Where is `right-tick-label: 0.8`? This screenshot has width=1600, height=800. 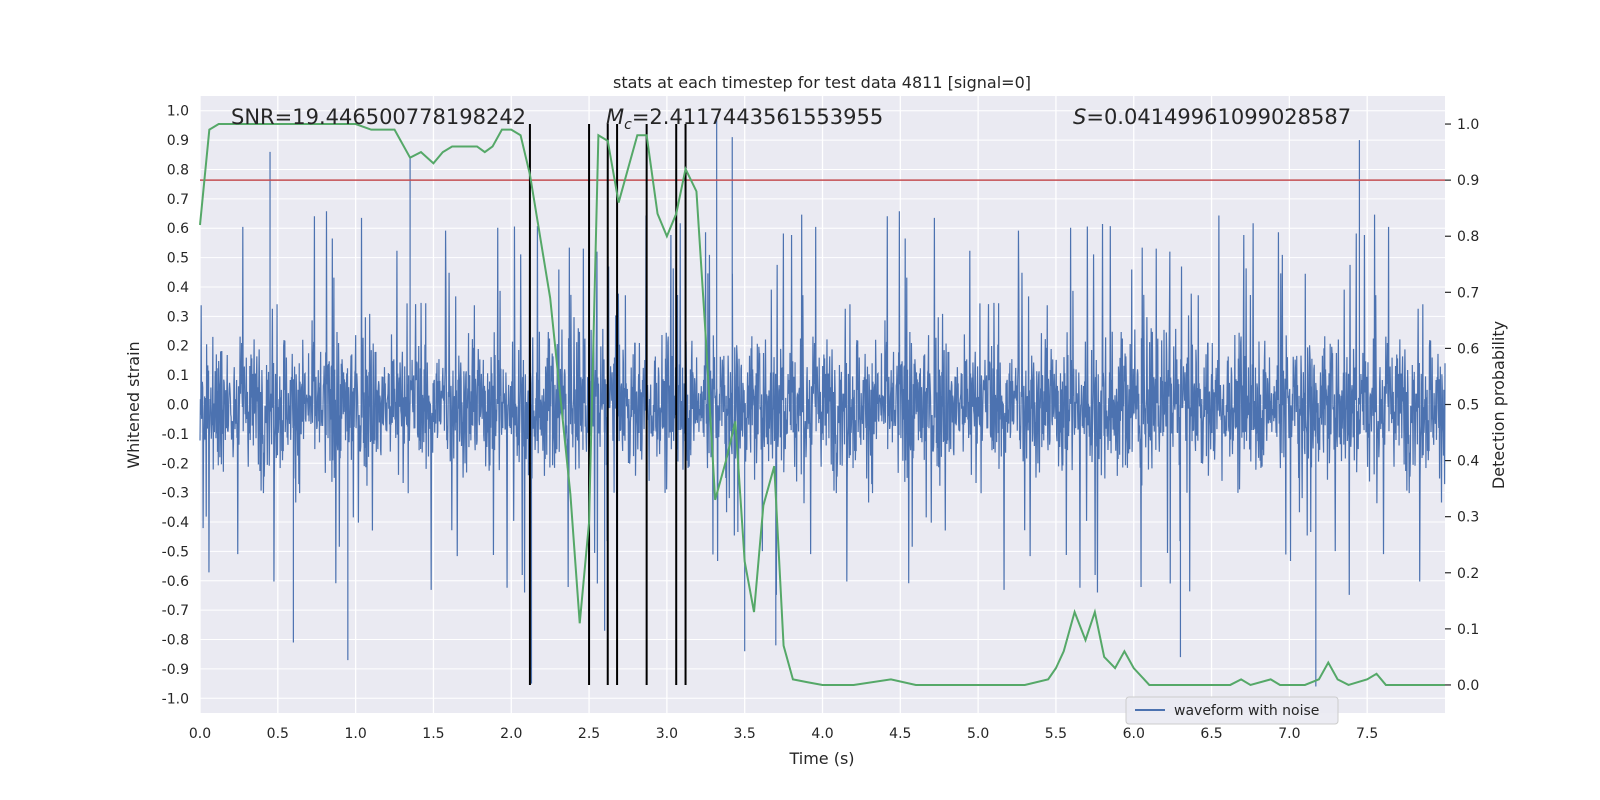 right-tick-label: 0.8 is located at coordinates (1468, 237).